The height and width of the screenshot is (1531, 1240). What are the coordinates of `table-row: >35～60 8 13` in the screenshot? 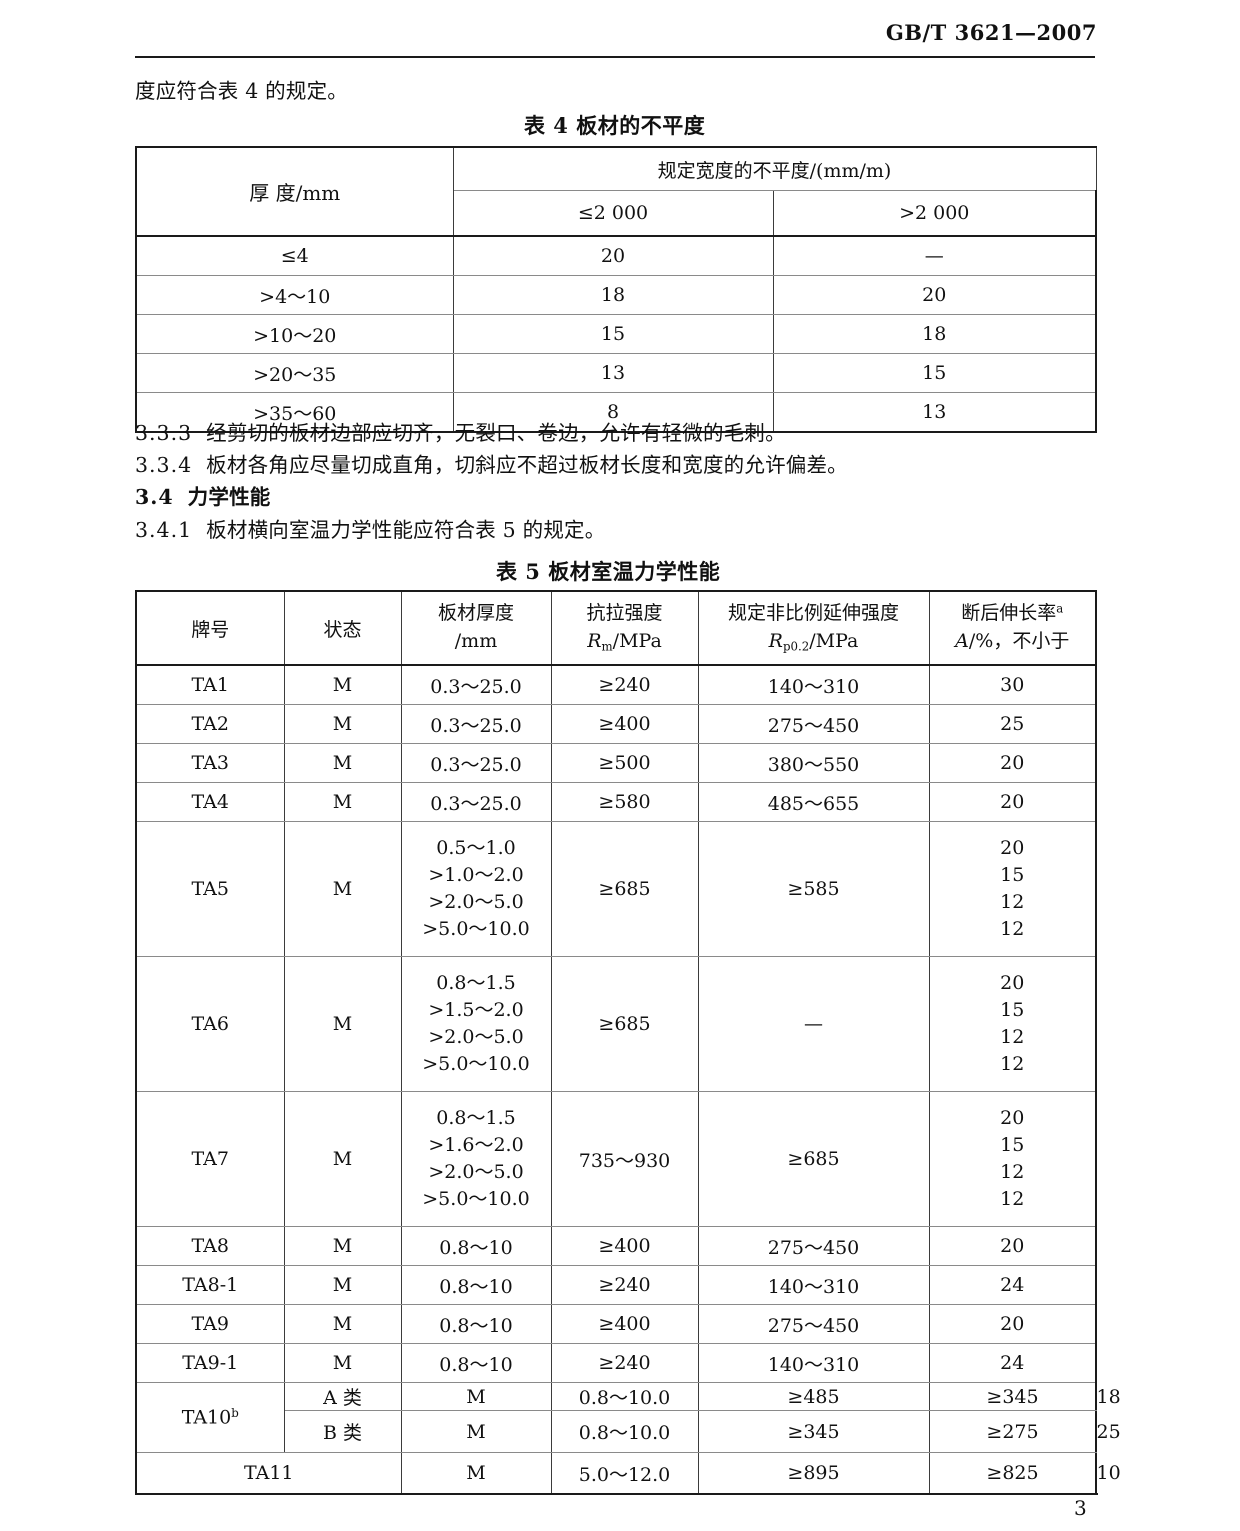 It's located at (616, 412).